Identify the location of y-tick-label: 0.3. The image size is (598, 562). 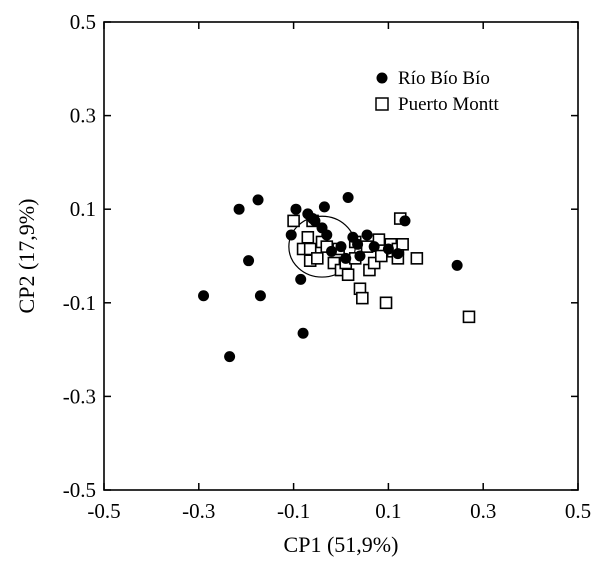
(83, 116).